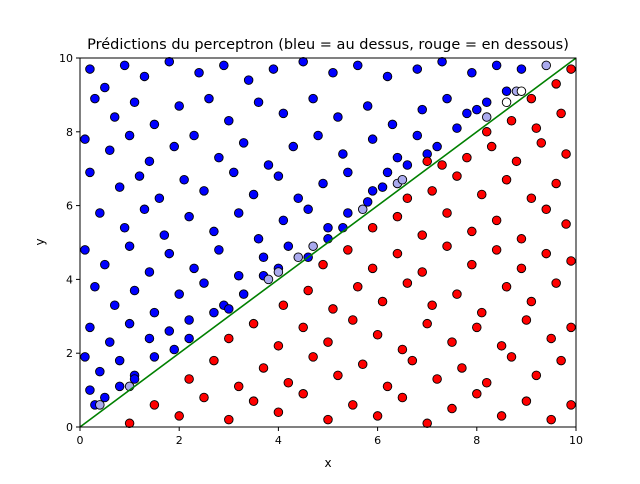 The height and width of the screenshot is (484, 640). What do you see at coordinates (69, 132) in the screenshot?
I see `y-tick-label: 8` at bounding box center [69, 132].